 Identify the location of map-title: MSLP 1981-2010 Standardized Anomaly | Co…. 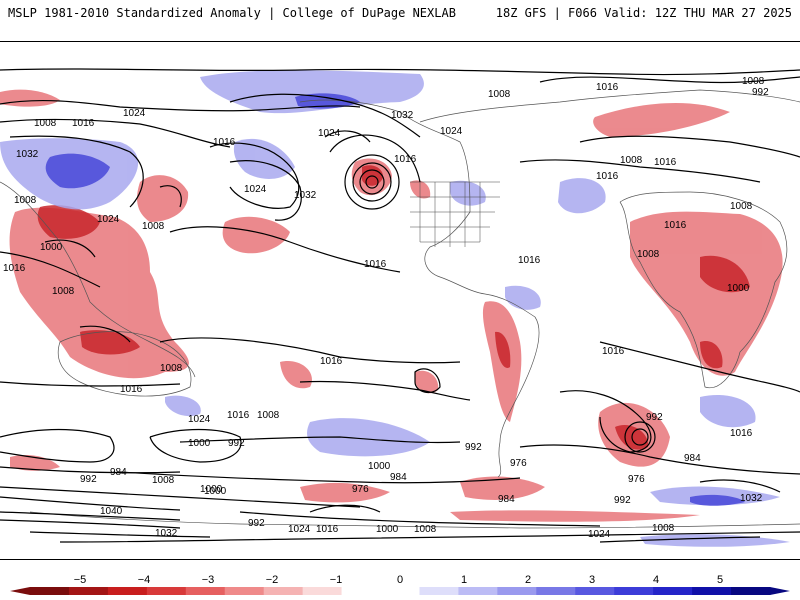
(232, 13).